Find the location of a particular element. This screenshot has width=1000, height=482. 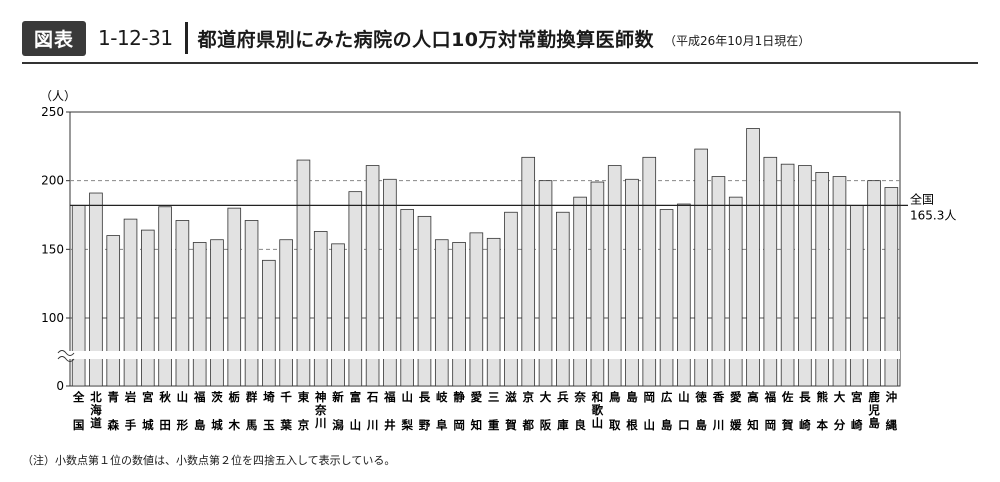

x-tick-label: 石川 is located at coordinates (372, 411).